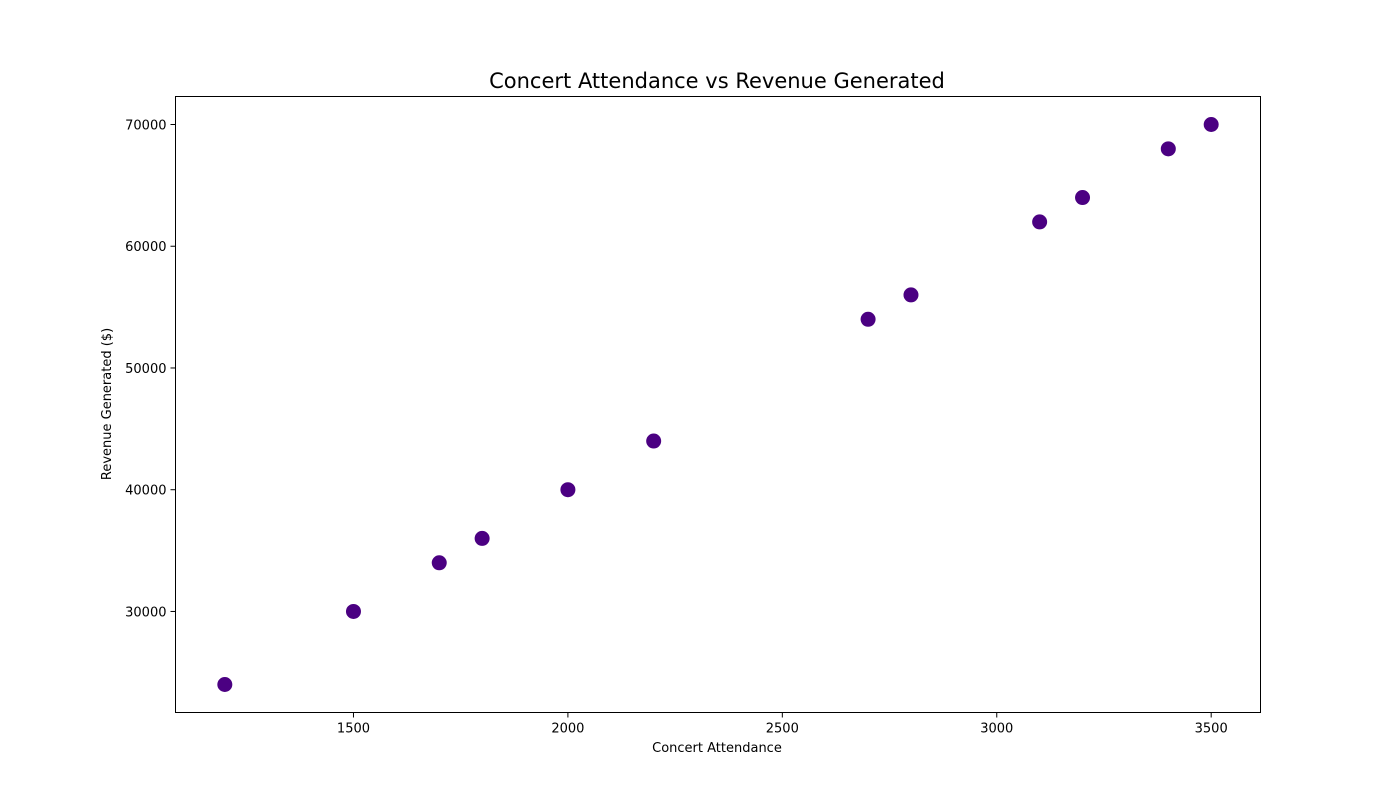 The width and height of the screenshot is (1400, 800). I want to click on y-axis-label: Revenue Generated ($), so click(107, 404).